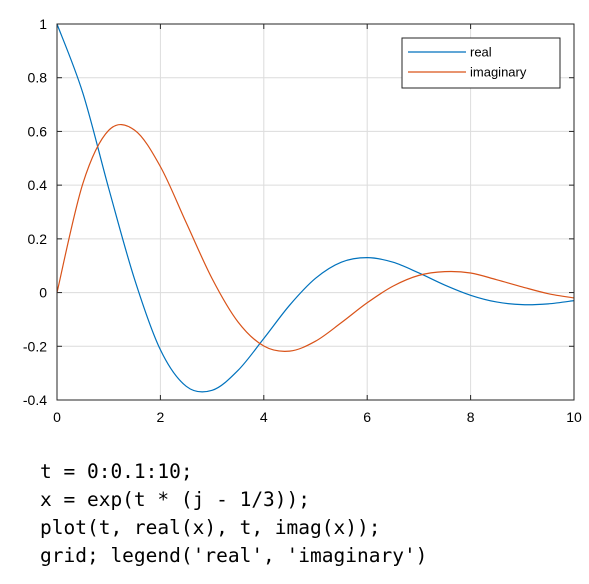 The height and width of the screenshot is (584, 589). What do you see at coordinates (116, 471) in the screenshot?
I see `code-line: t = 0:0.1:10;` at bounding box center [116, 471].